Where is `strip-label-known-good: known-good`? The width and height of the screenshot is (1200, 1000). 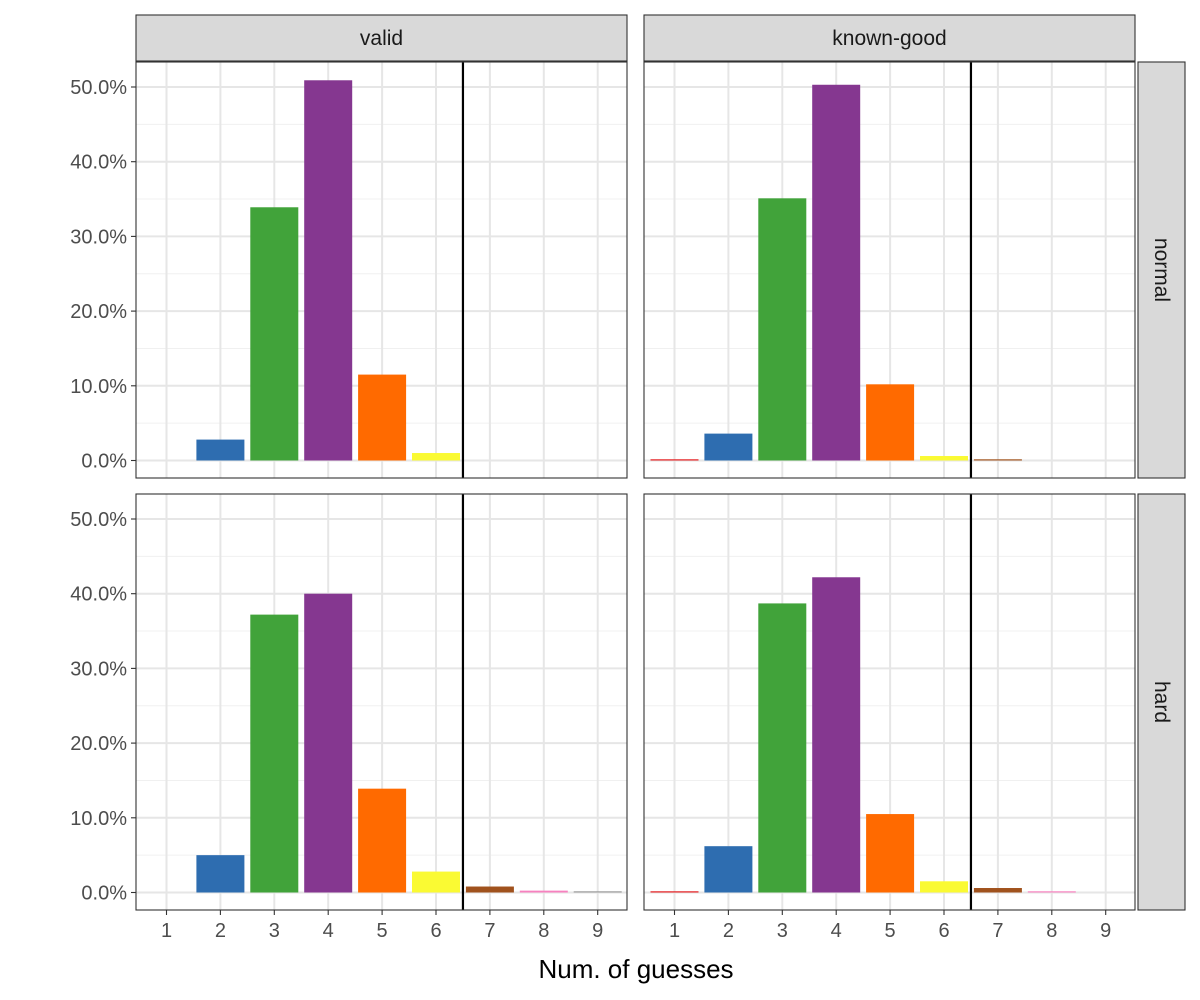 strip-label-known-good: known-good is located at coordinates (889, 38).